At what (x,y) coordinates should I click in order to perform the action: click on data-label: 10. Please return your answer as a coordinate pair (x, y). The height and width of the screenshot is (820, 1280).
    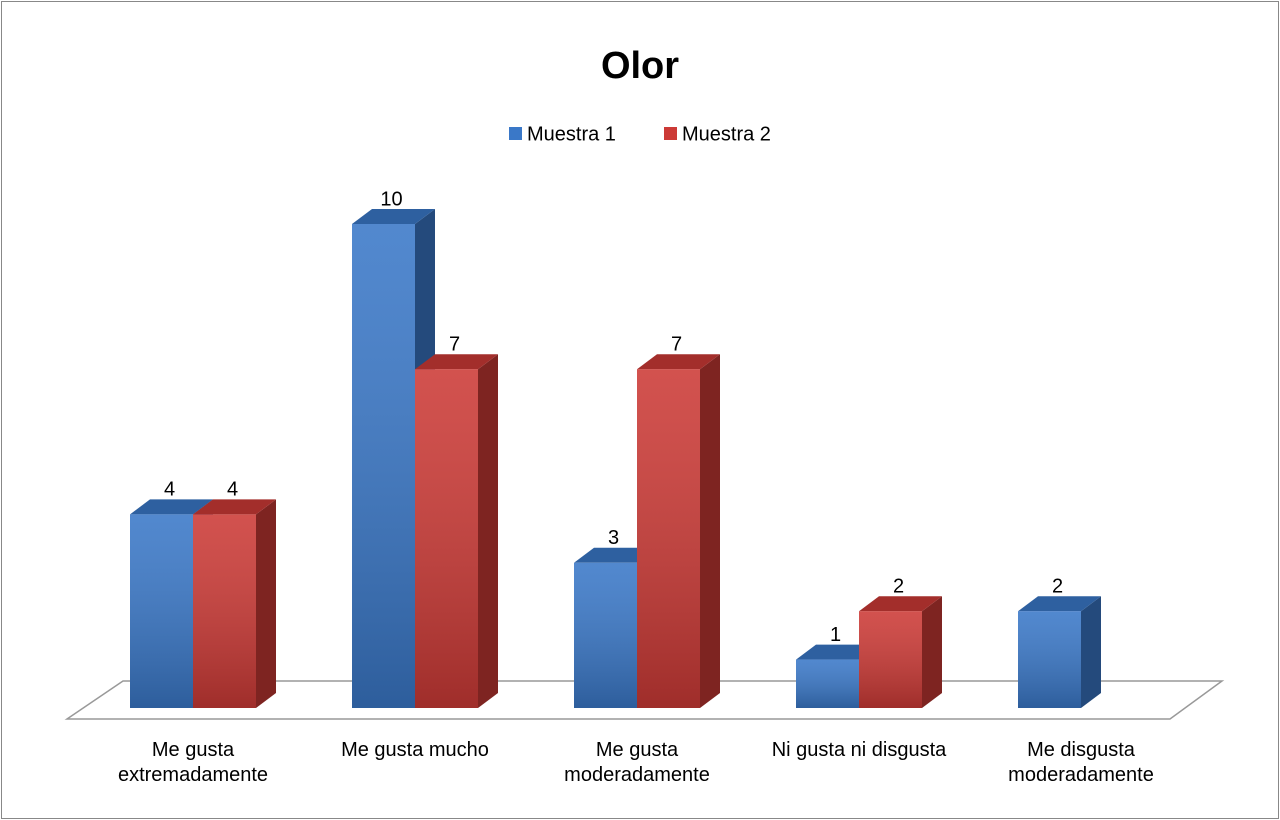
    Looking at the image, I should click on (391, 199).